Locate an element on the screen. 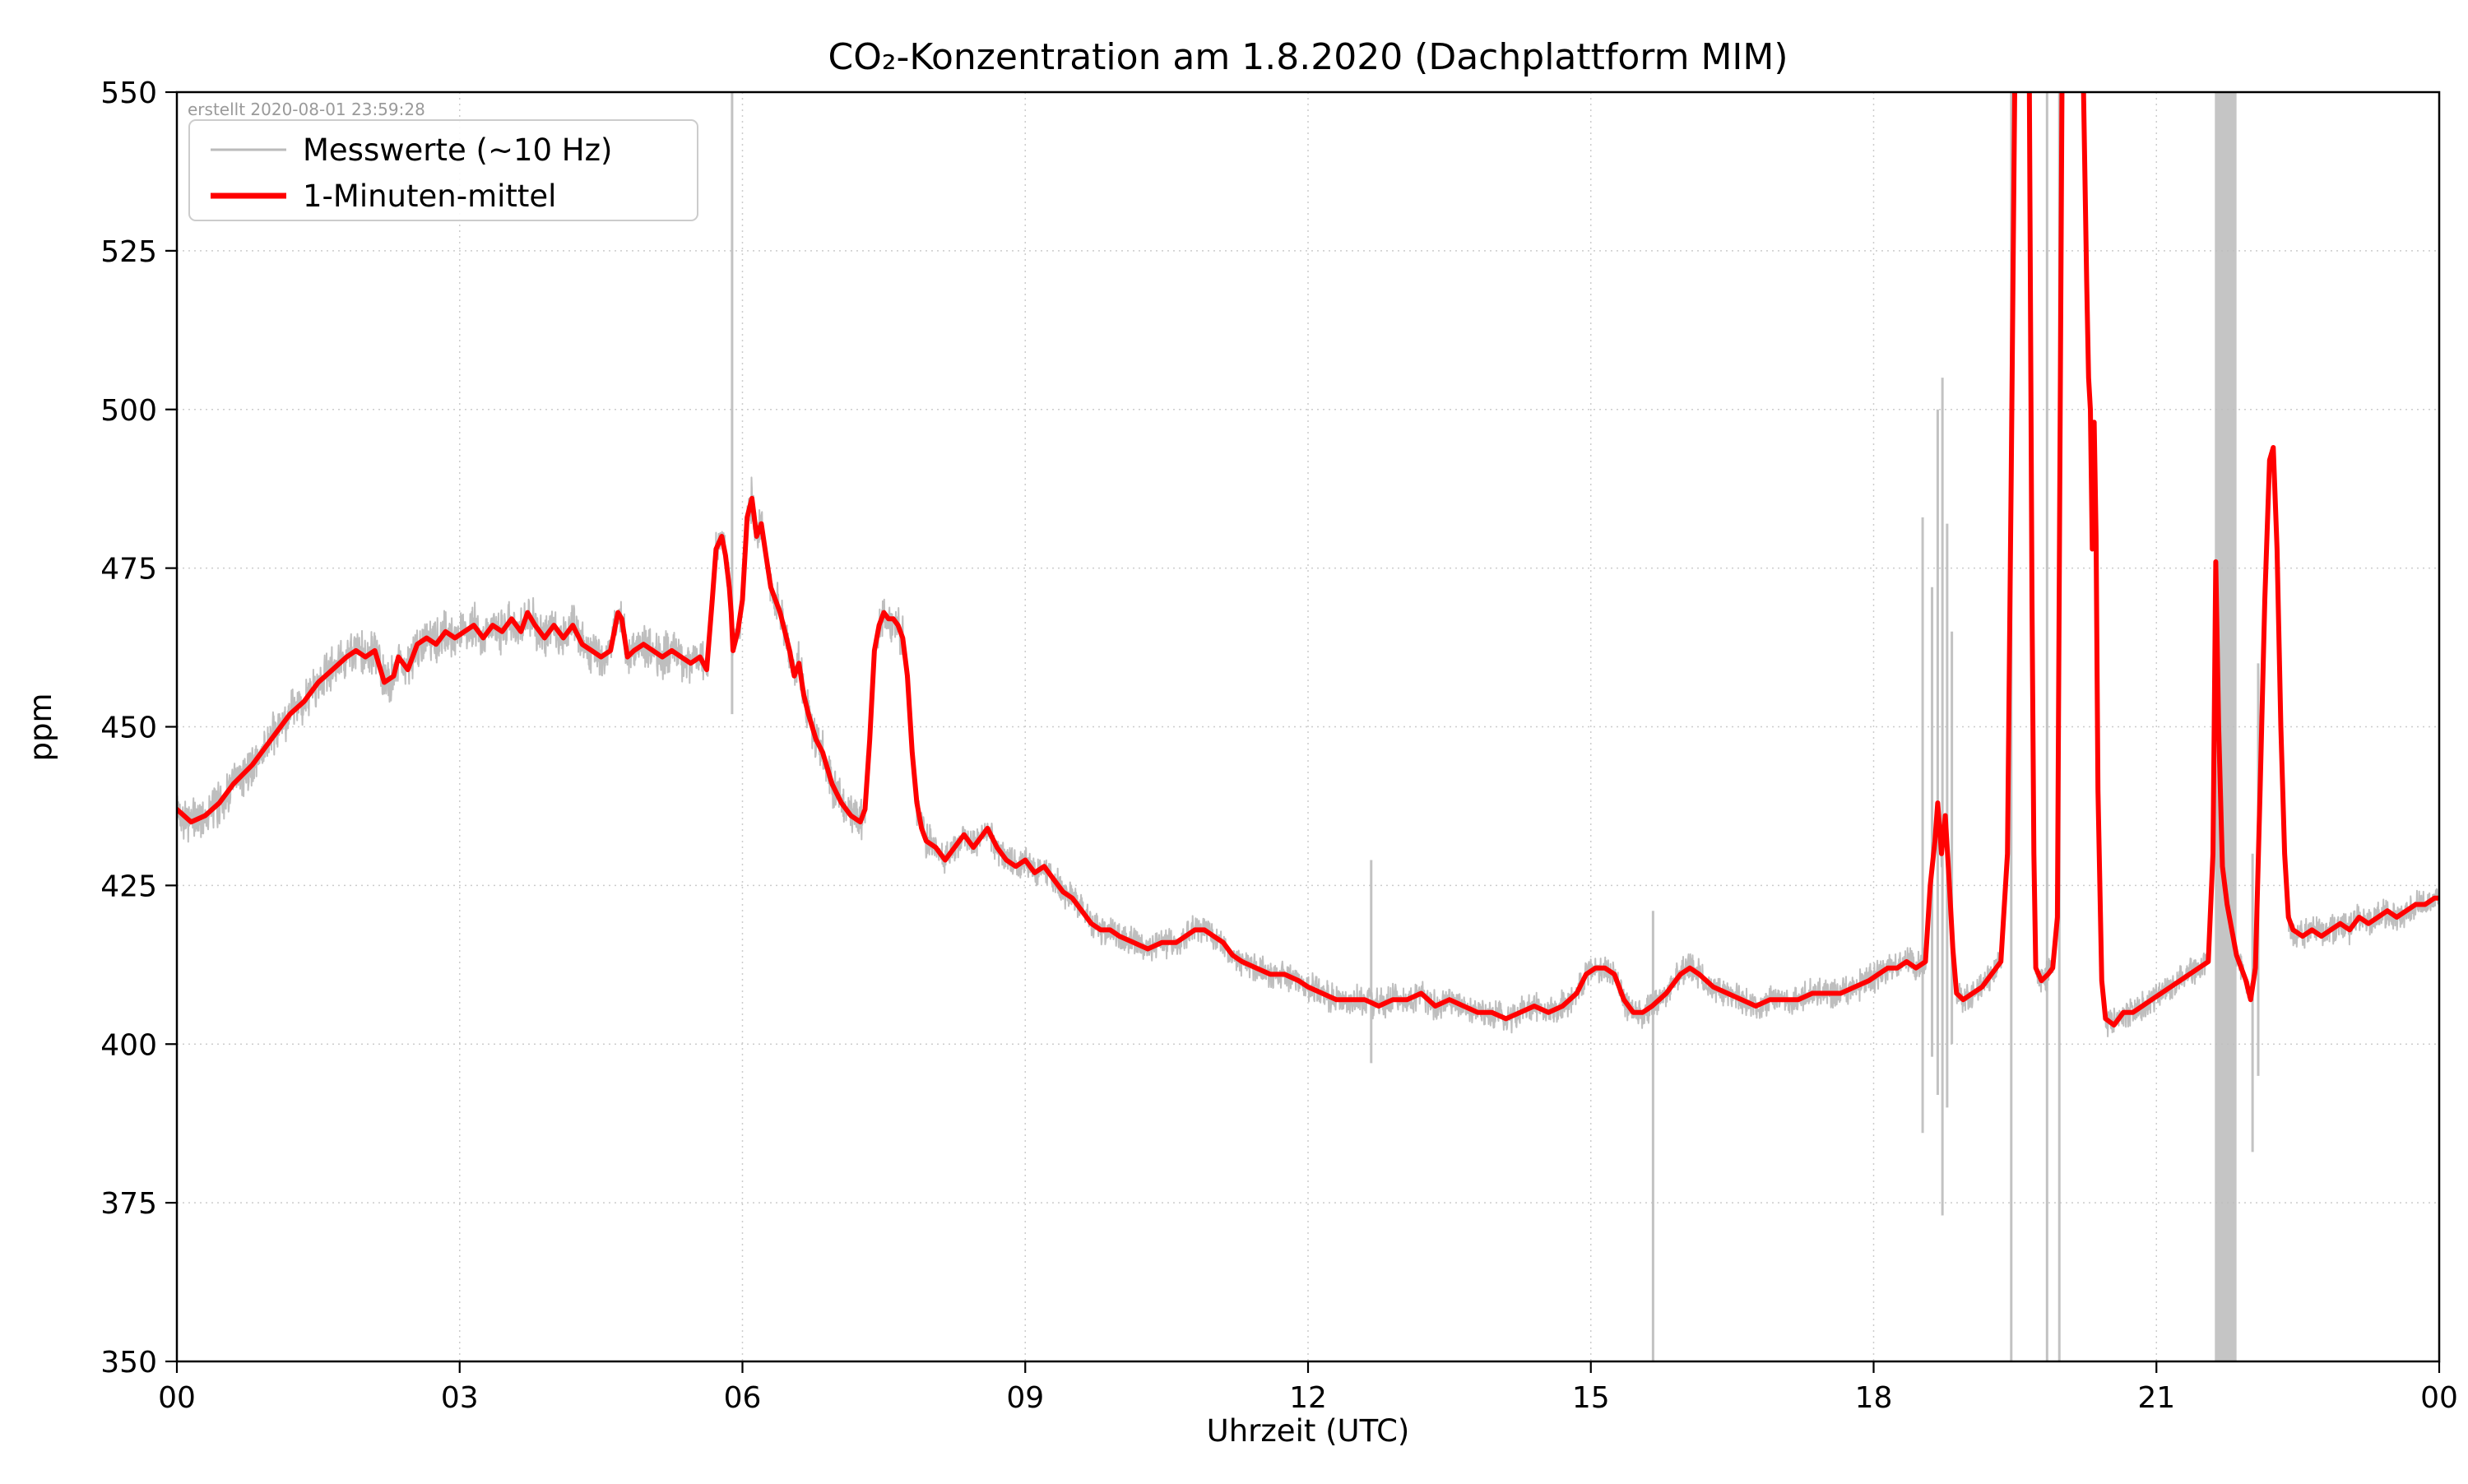  created-timestamp: erstellt 2020-08-01 23:59:28 is located at coordinates (306, 109).